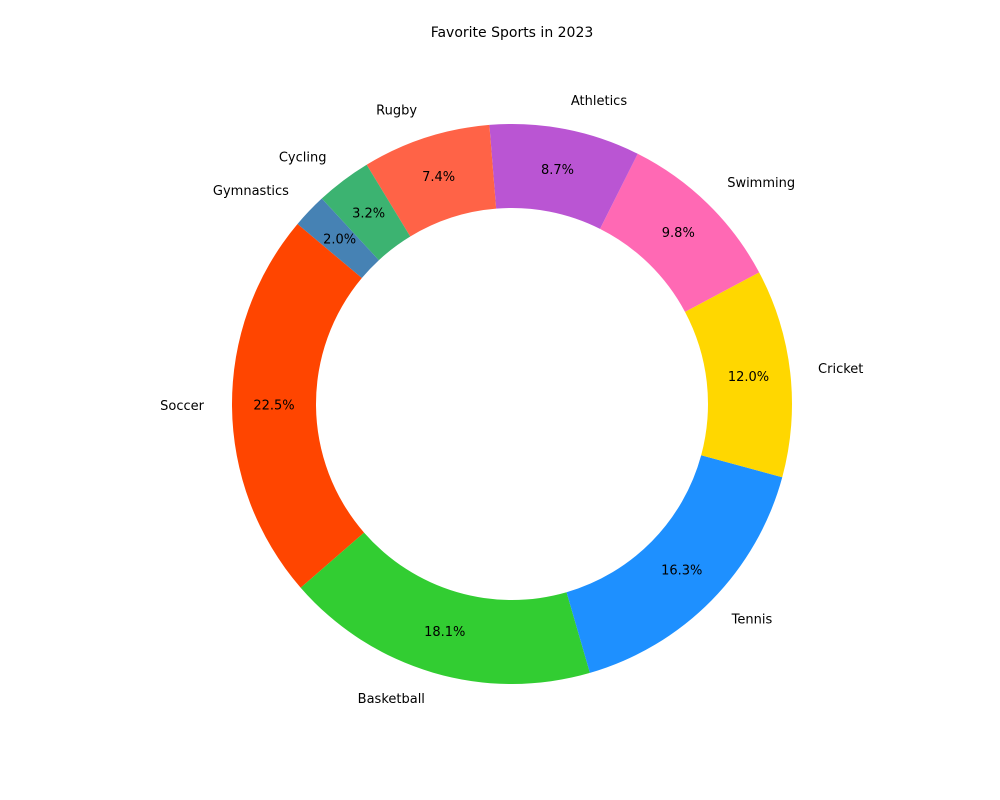 Image resolution: width=1000 pixels, height=800 pixels. I want to click on percent-label-rugby: 7.4%, so click(438, 177).